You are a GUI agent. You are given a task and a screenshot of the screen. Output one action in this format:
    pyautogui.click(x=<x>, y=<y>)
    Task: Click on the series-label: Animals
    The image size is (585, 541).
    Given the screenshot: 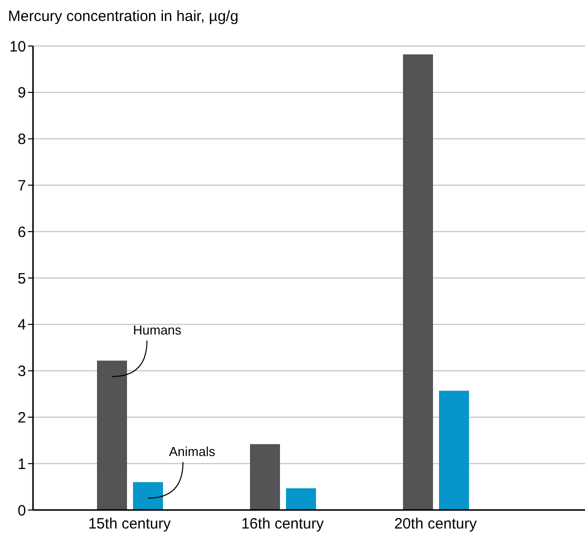 What is the action you would take?
    pyautogui.click(x=192, y=452)
    